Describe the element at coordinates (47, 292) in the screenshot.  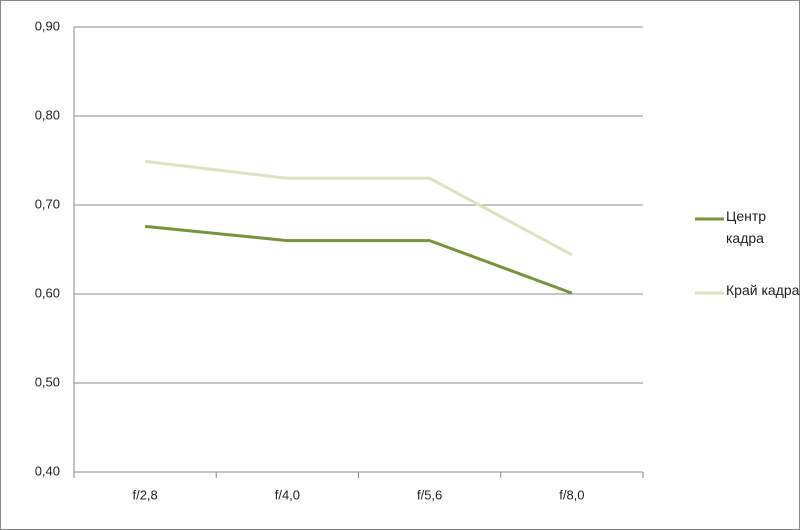
I see `y-tick-label: 0,60` at that location.